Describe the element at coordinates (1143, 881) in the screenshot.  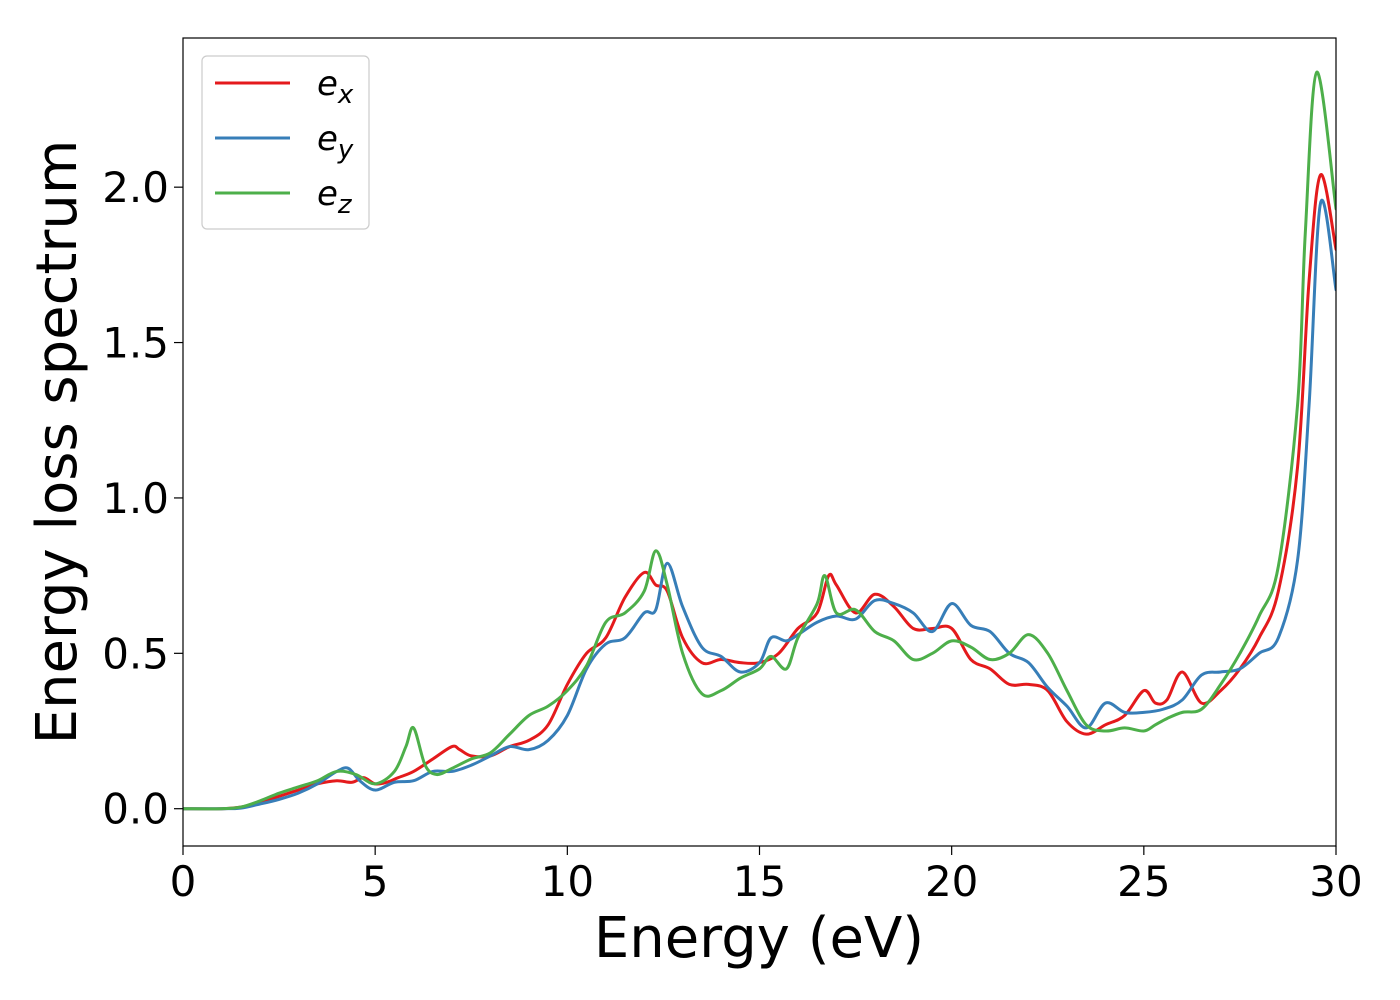
I see `x-tick-label: 25` at that location.